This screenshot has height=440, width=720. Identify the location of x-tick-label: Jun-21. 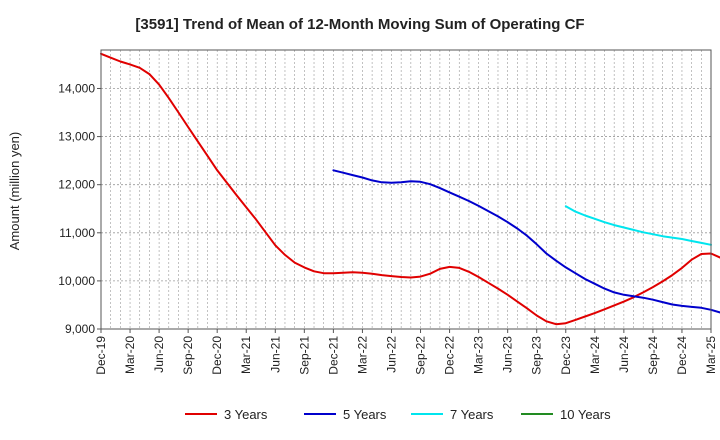
(275, 354).